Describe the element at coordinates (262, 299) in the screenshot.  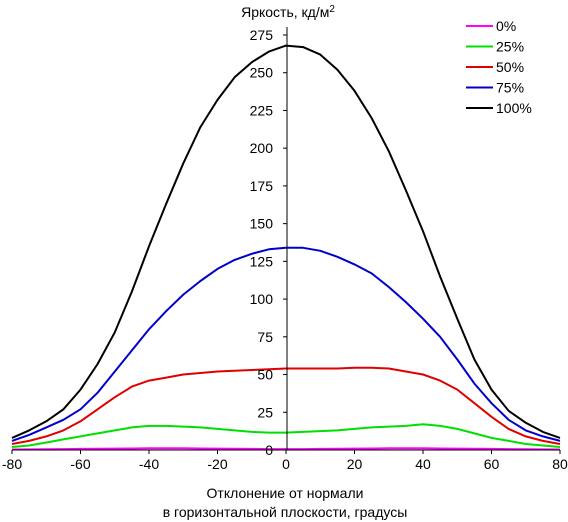
I see `y-tick-label: 100` at that location.